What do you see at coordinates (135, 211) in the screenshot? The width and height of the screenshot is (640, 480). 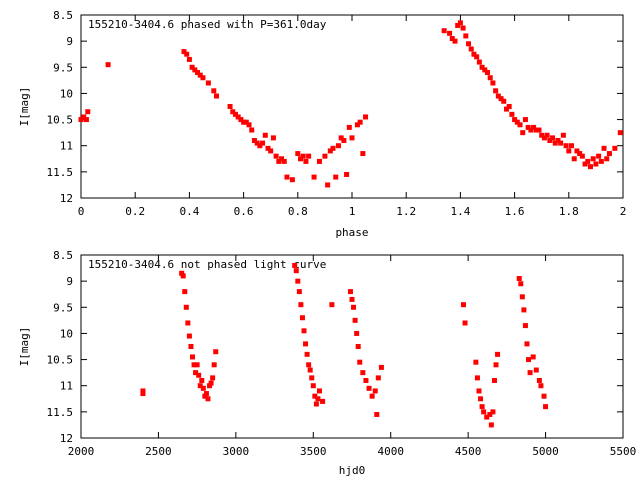 I see `x-tick-label: 0.2` at bounding box center [135, 211].